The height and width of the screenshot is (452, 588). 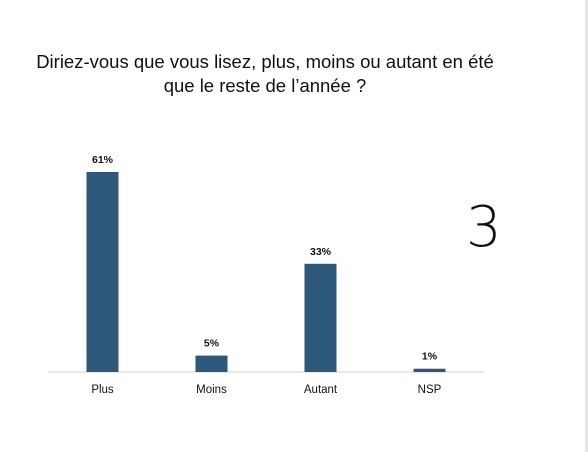 I want to click on data-label-plus: 61%, so click(x=103, y=160).